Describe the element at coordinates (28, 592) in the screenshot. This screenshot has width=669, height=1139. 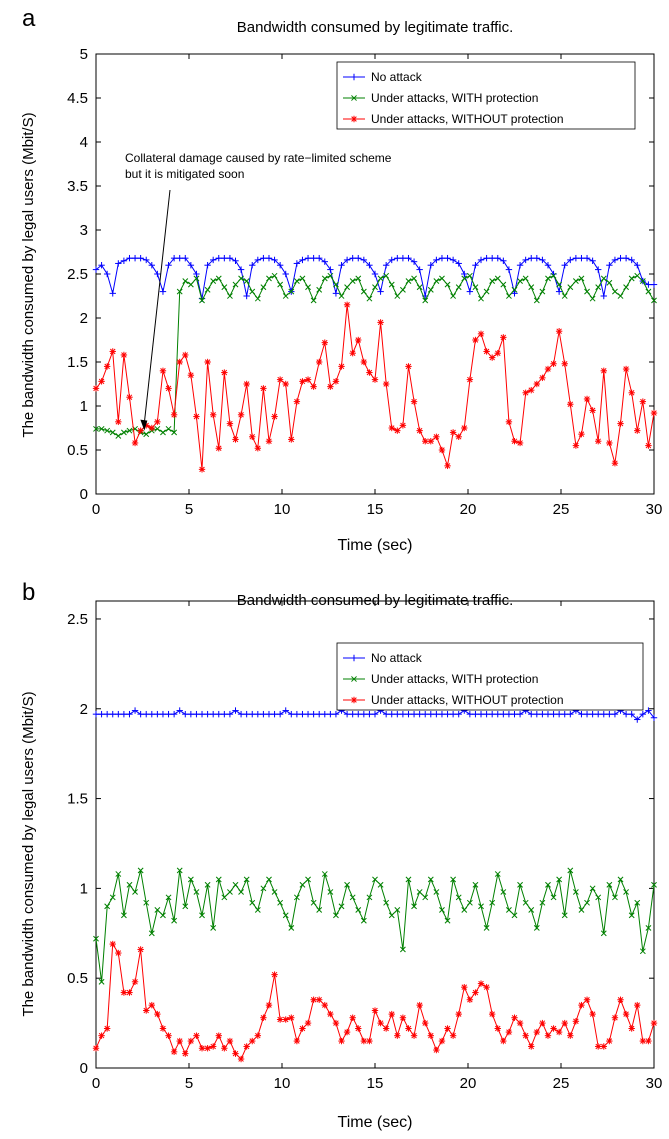
I see `panel-label-b: b` at that location.